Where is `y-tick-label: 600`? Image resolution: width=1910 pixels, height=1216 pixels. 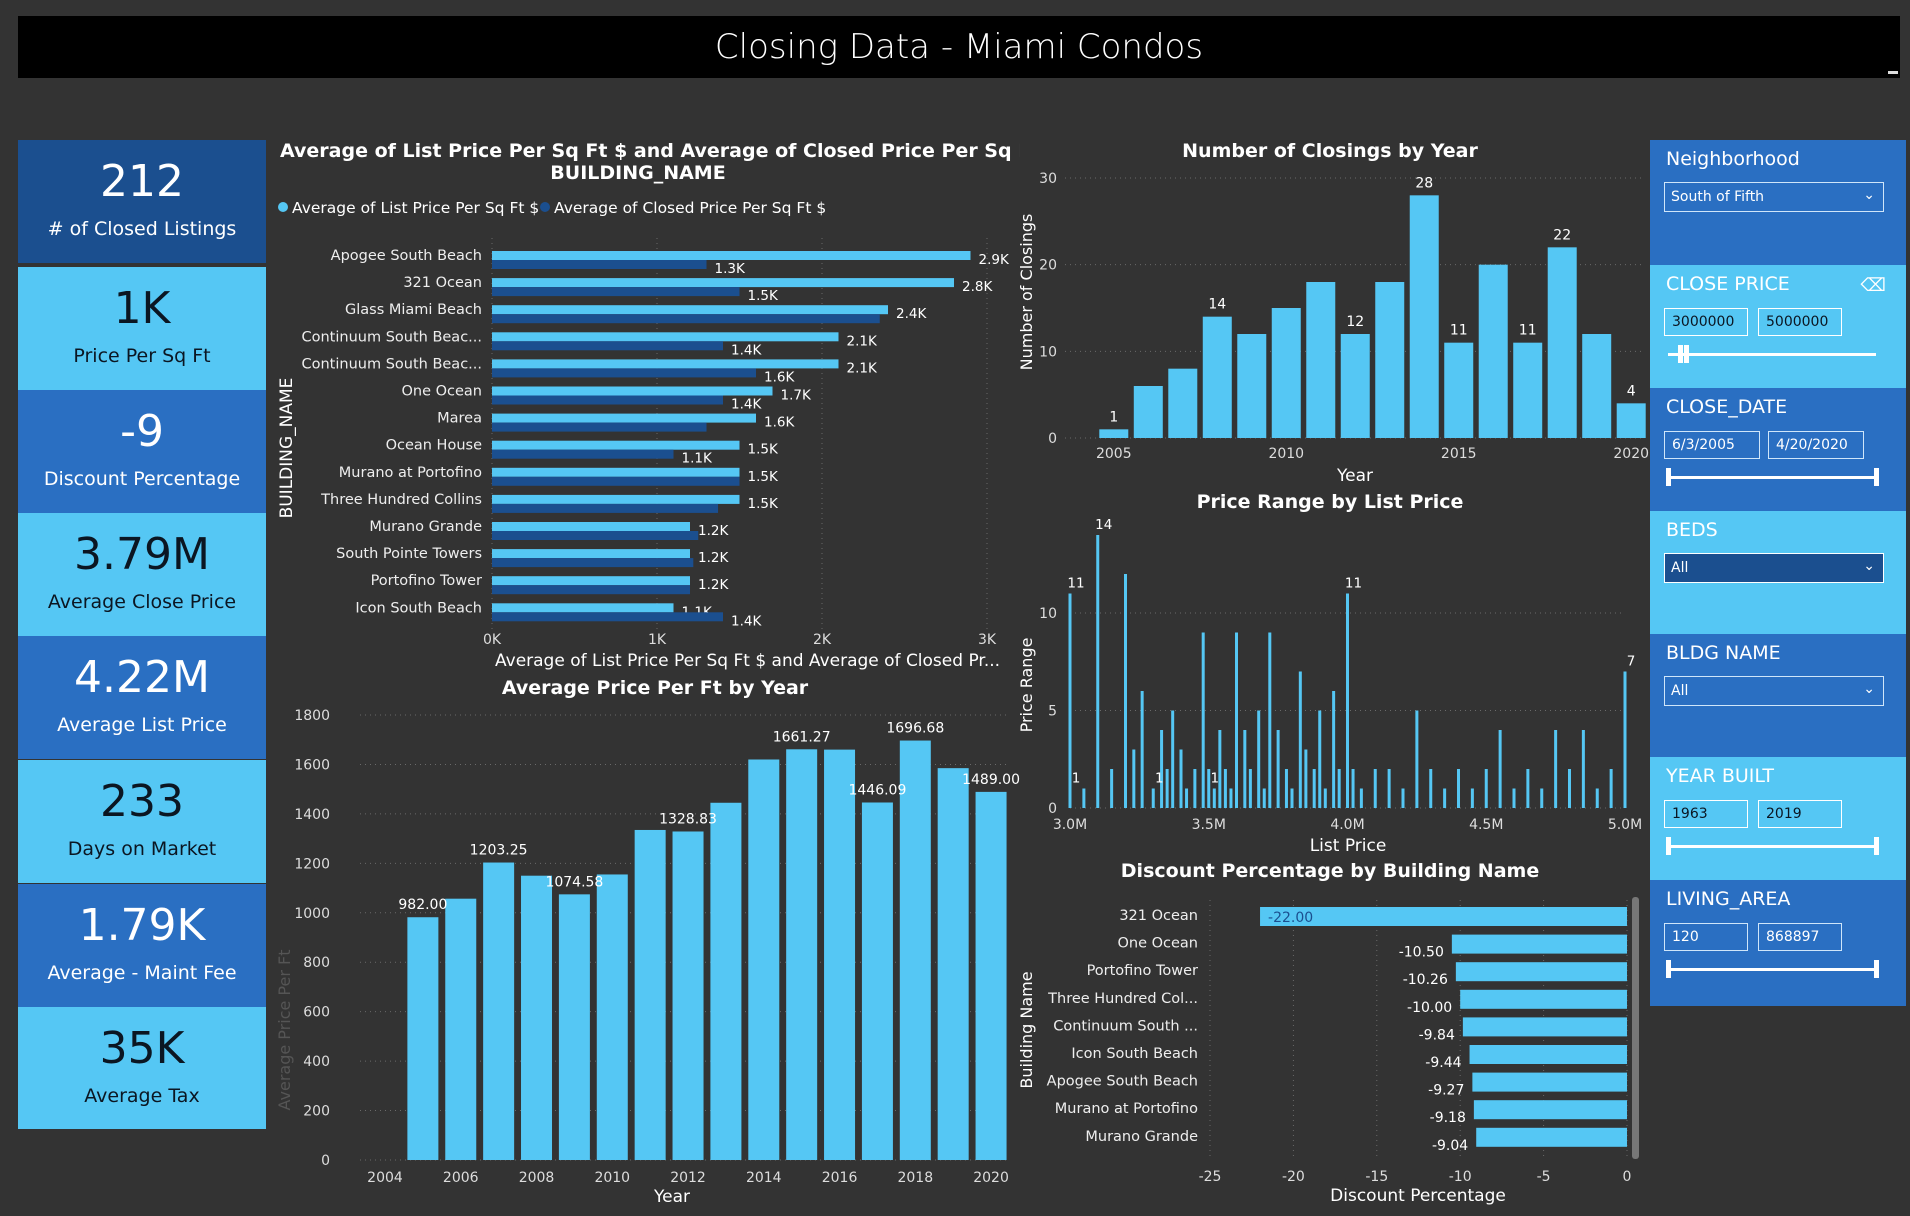
y-tick-label: 600 is located at coordinates (316, 1013).